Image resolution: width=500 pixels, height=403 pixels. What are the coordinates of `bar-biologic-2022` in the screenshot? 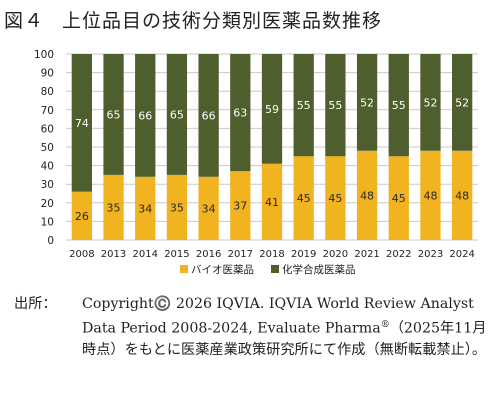 It's located at (398, 198).